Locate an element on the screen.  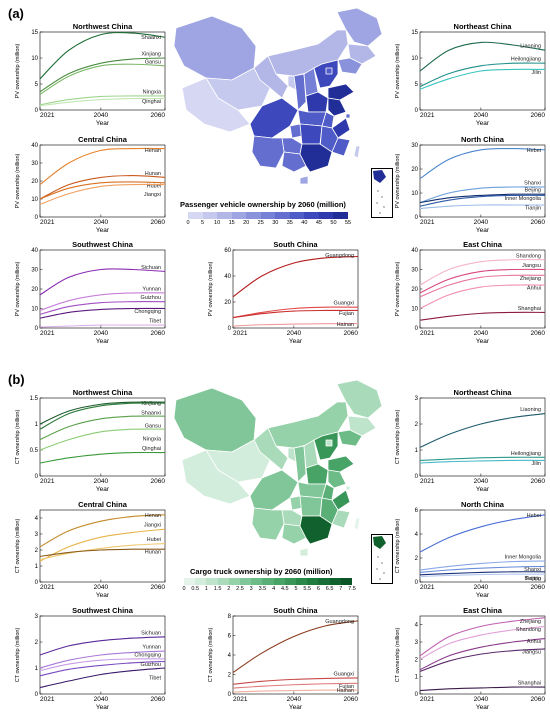
map-region-yunnan is located at coordinates (268, 524).